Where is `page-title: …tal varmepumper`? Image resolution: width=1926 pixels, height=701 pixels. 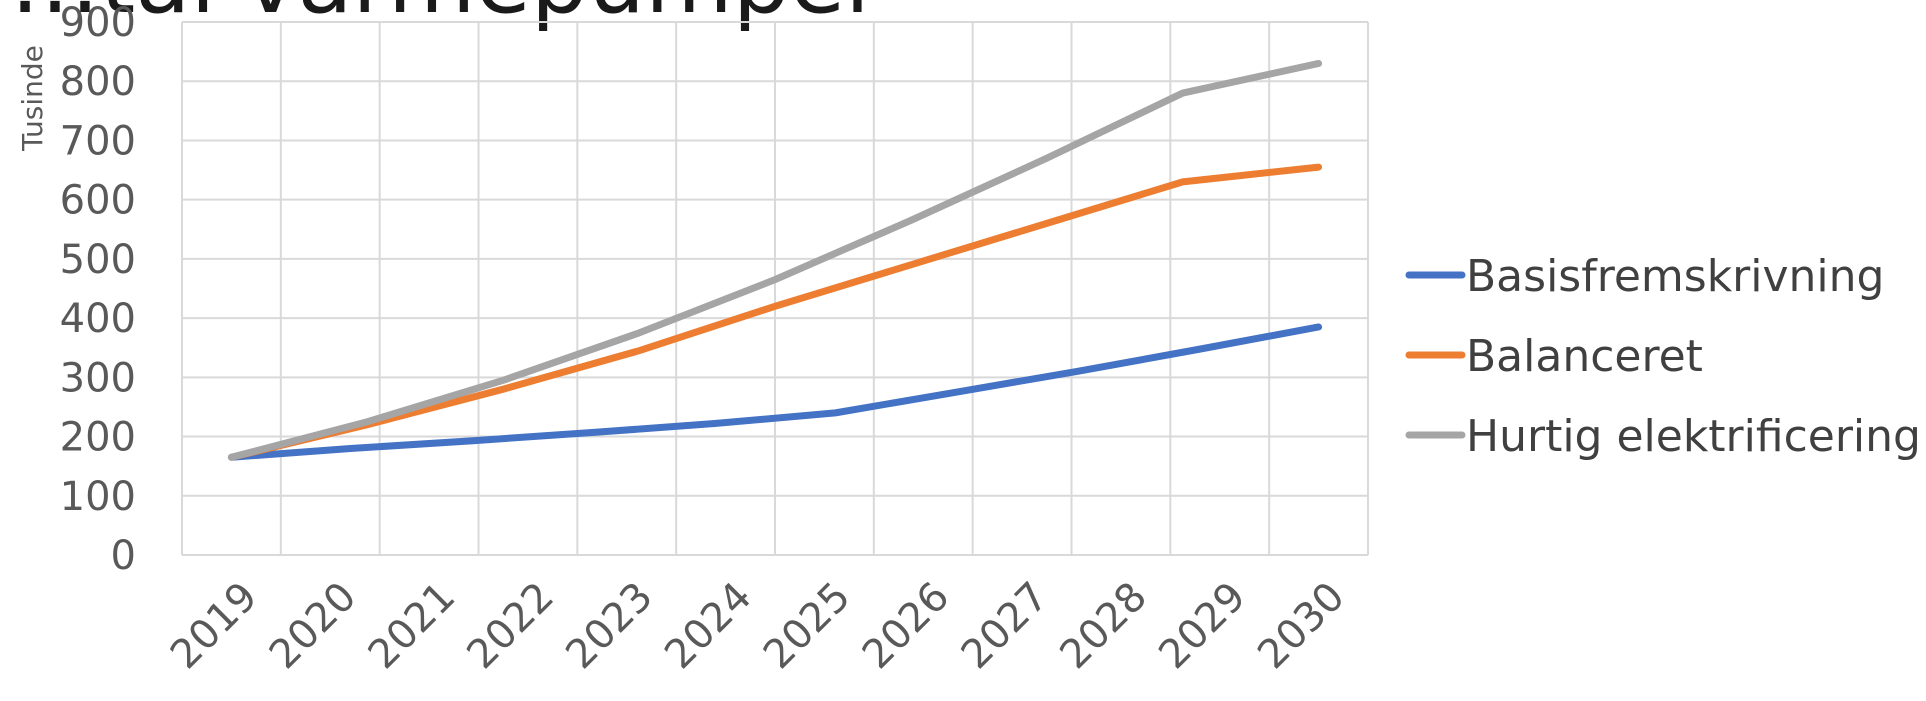 page-title: …tal varmepumper is located at coordinates (446, 17).